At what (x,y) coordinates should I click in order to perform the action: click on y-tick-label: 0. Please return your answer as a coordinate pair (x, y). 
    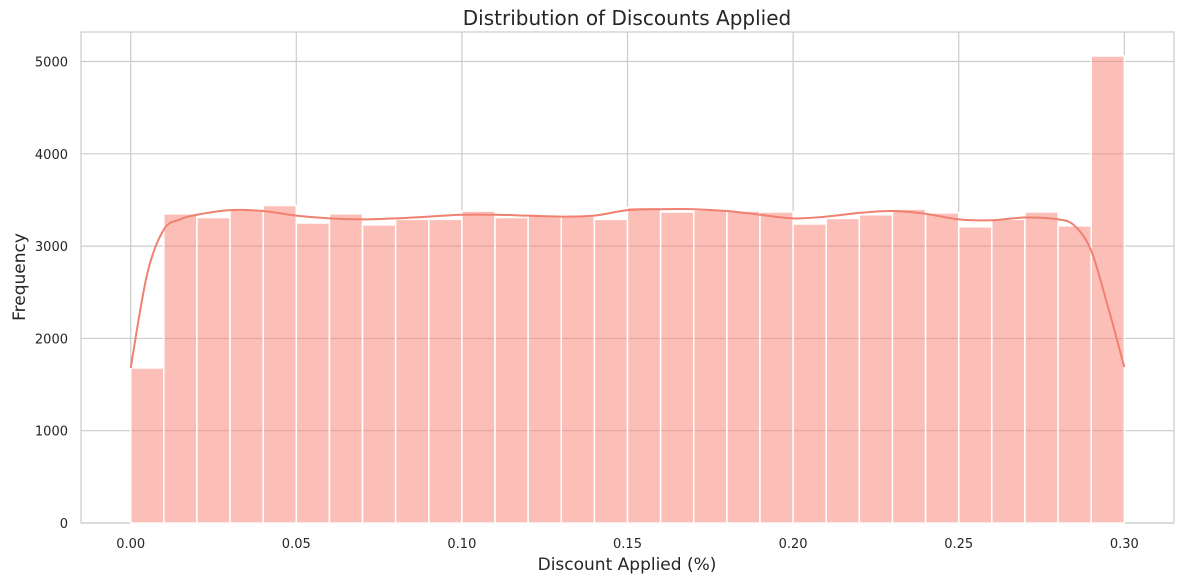
    Looking at the image, I should click on (64, 524).